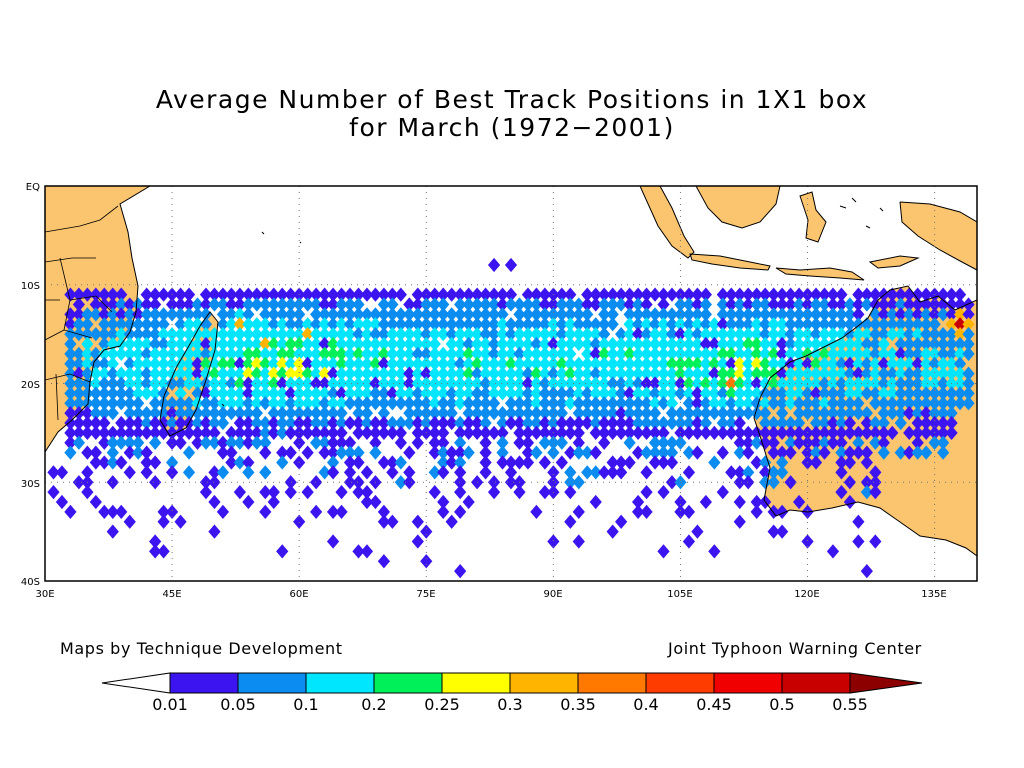 This screenshot has height=768, width=1024. What do you see at coordinates (894, 262) in the screenshot?
I see `timor-landmass` at bounding box center [894, 262].